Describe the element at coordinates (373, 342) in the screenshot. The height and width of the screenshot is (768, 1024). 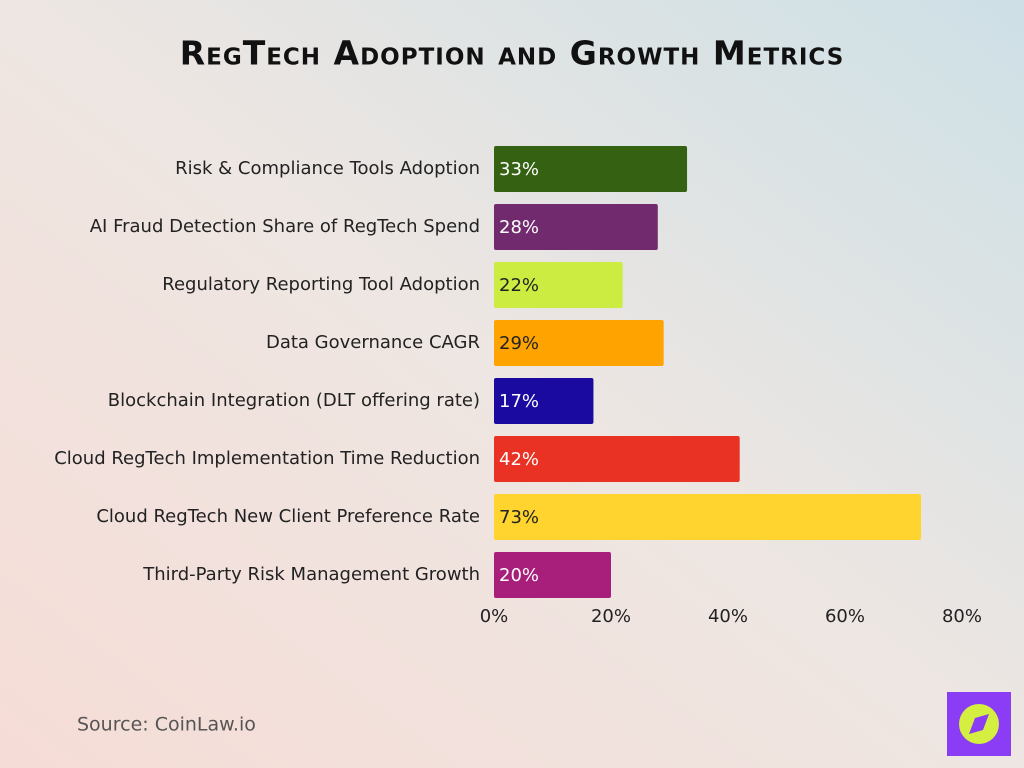
I see `y-tick-label: Data Governance CAGR` at that location.